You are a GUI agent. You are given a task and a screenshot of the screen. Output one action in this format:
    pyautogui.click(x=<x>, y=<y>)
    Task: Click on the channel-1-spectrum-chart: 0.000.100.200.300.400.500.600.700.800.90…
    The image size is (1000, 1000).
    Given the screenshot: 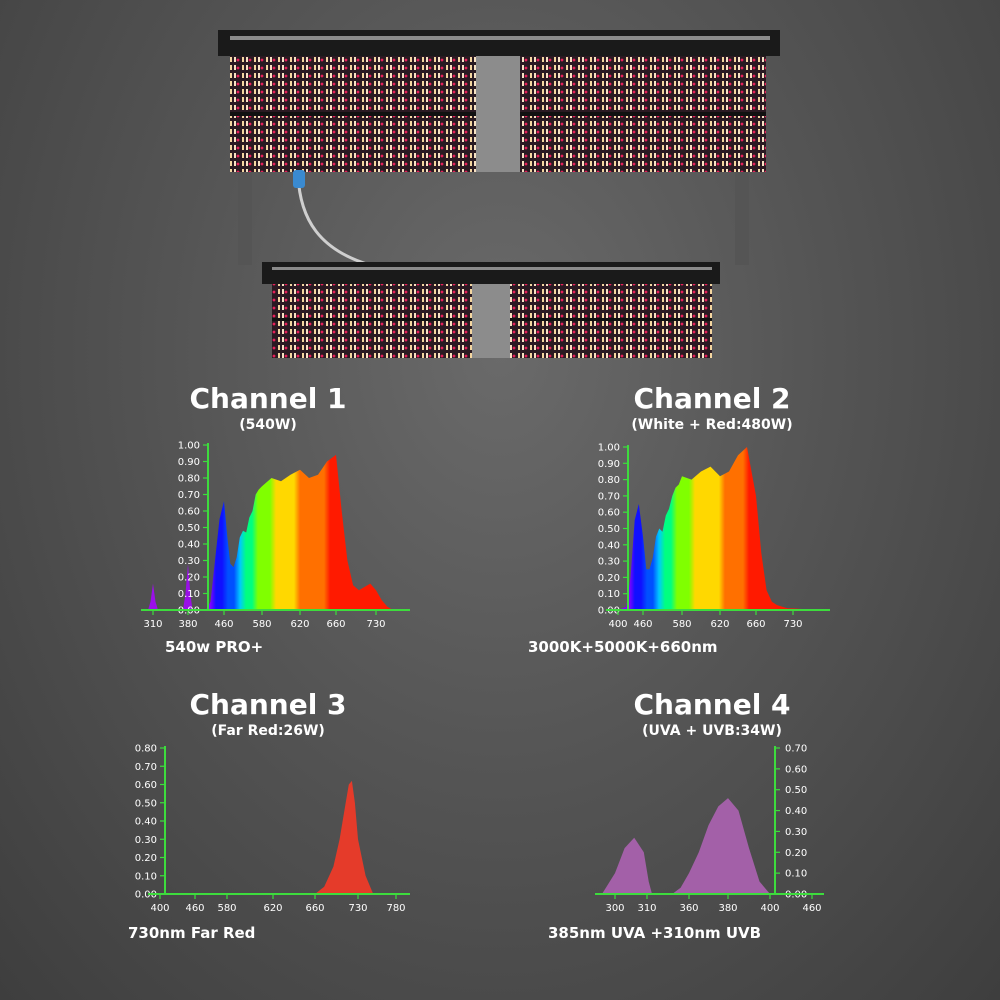 What is the action you would take?
    pyautogui.click(x=275, y=535)
    